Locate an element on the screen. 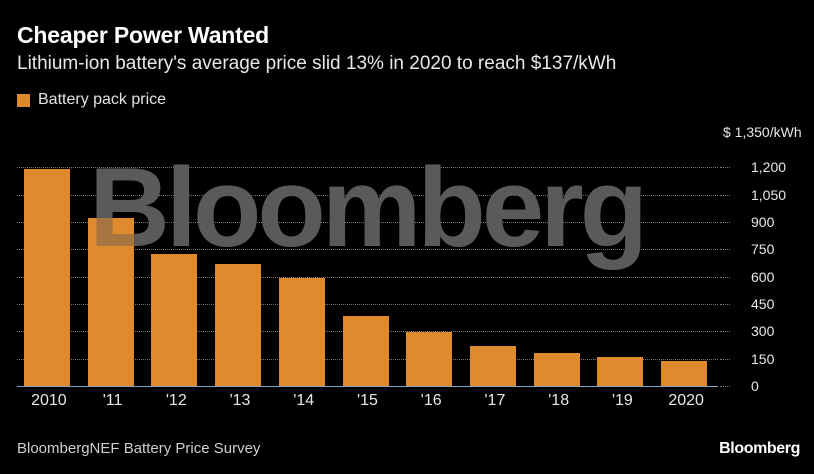 Image resolution: width=814 pixels, height=474 pixels. y-axis-tick-label: 1,050 is located at coordinates (769, 194).